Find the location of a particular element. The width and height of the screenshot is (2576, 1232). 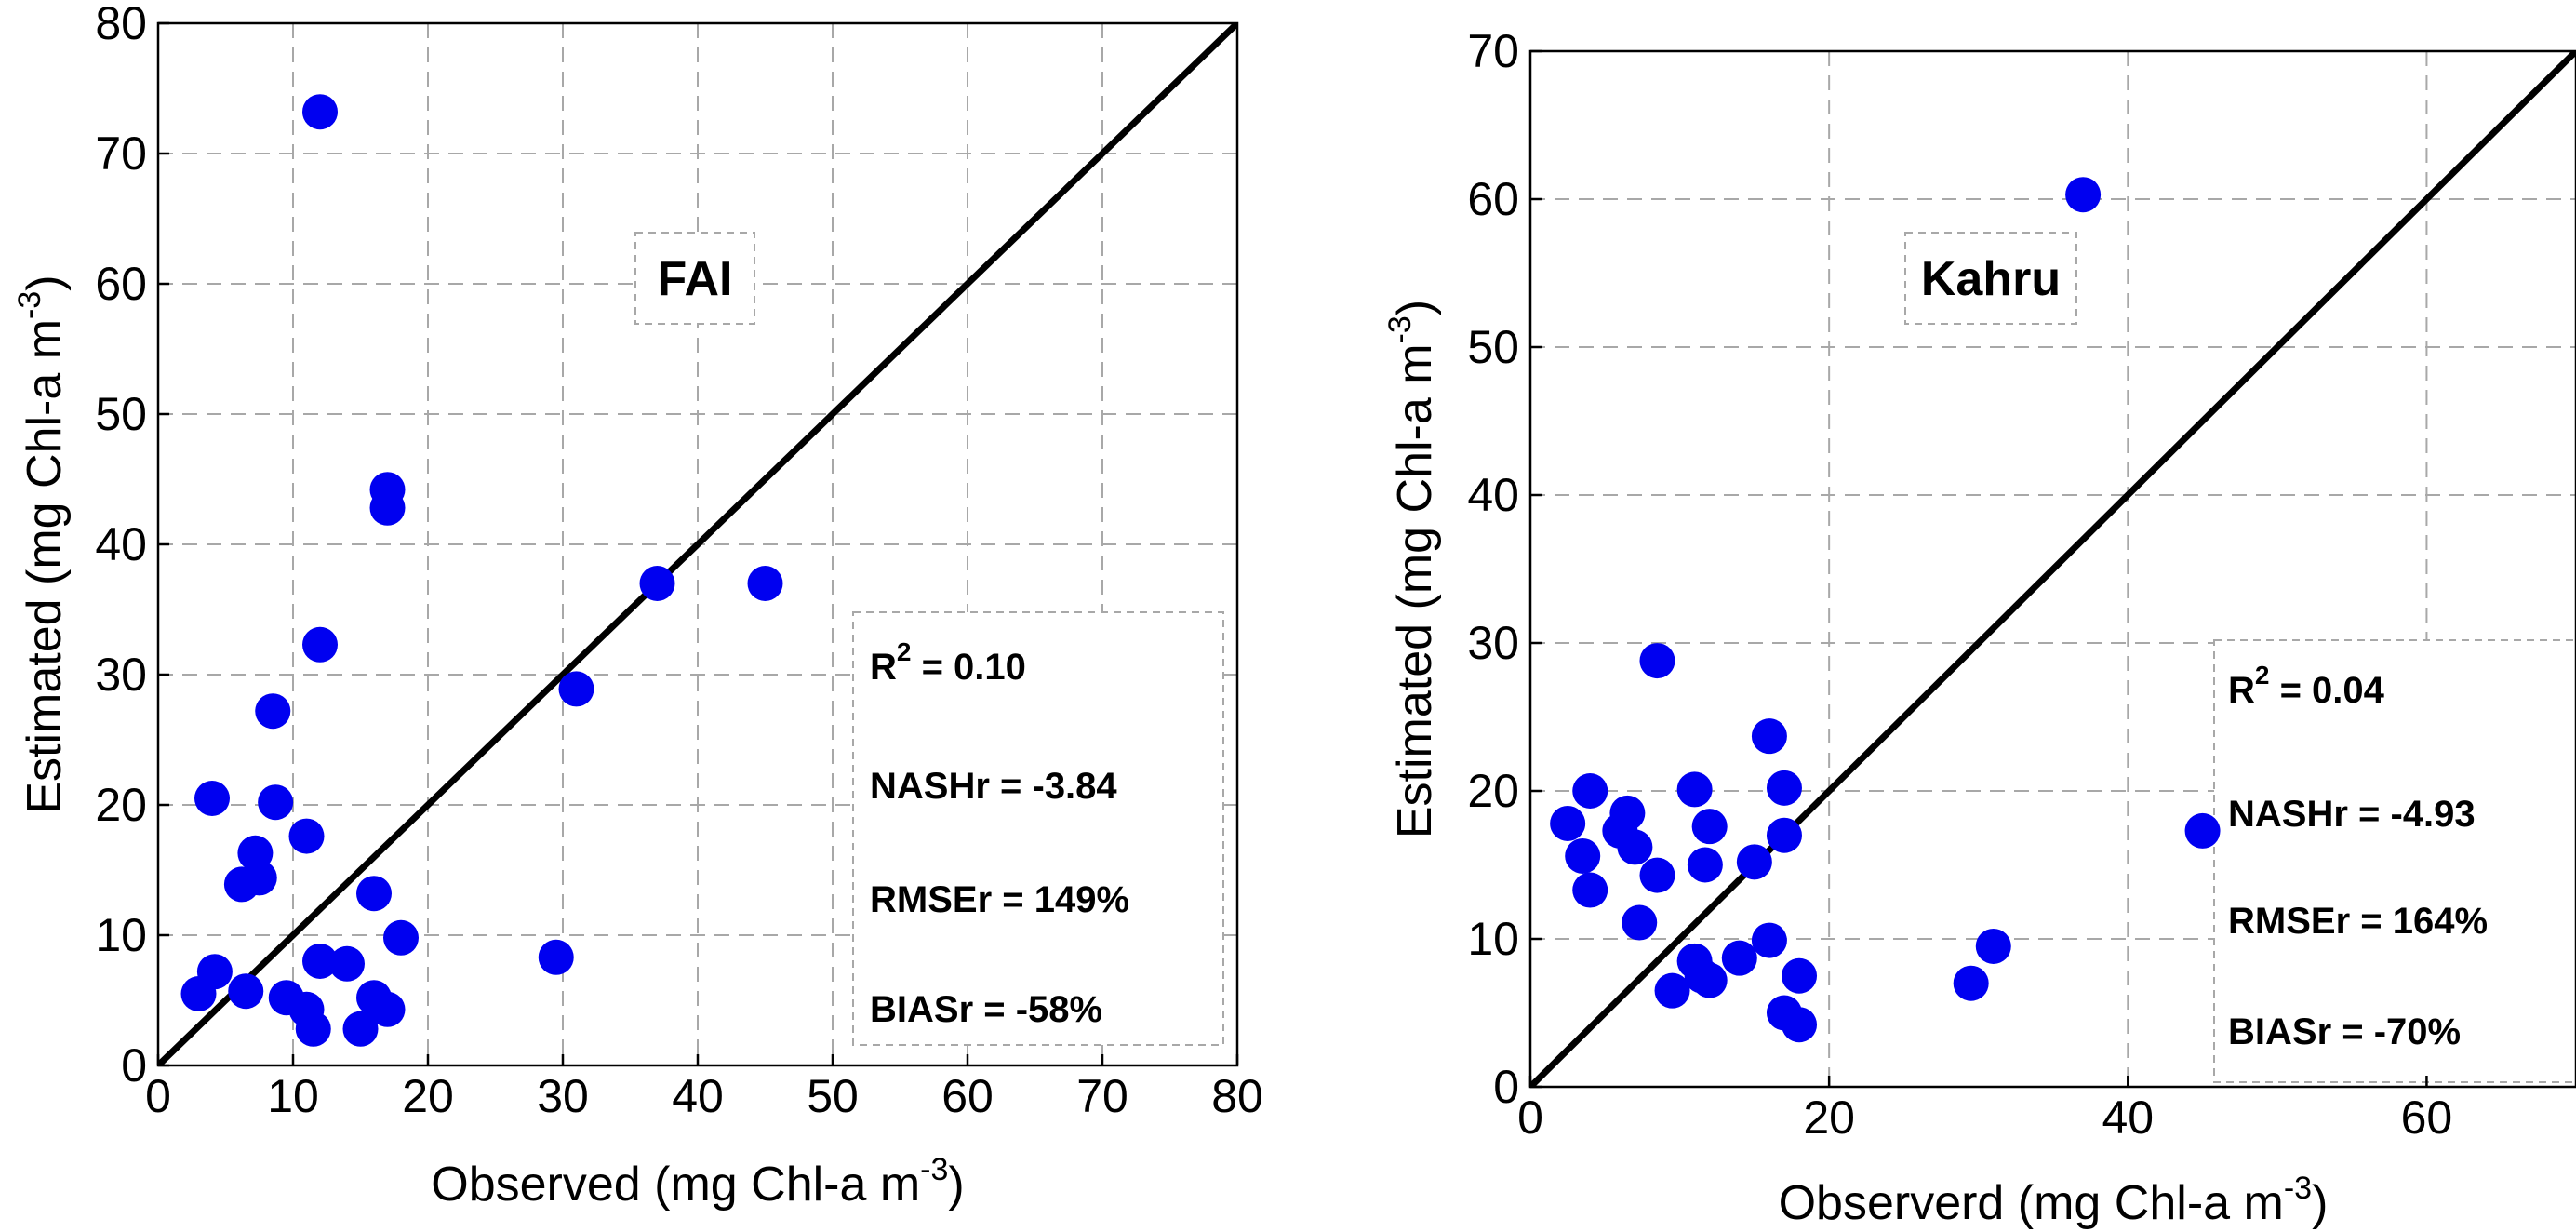

x-tick-label: 10 is located at coordinates (293, 1096).